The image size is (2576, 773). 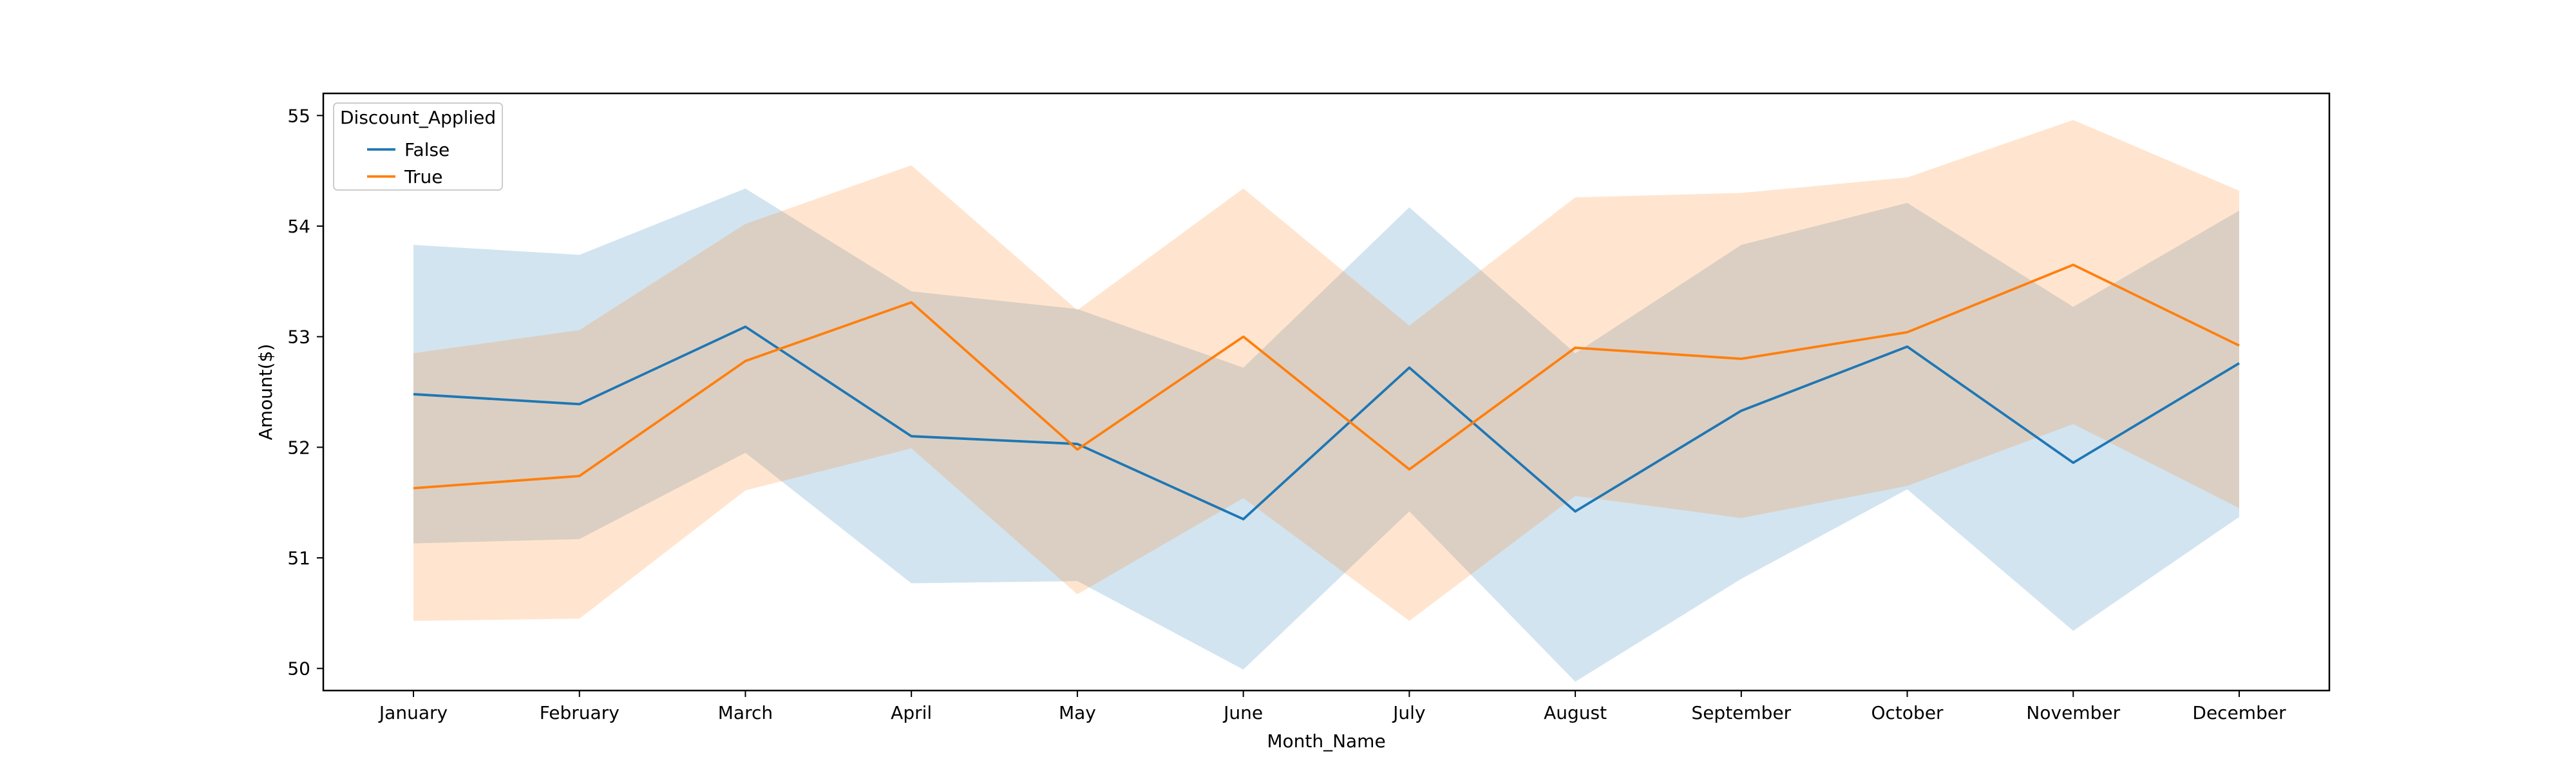 What do you see at coordinates (1741, 712) in the screenshot?
I see `x-tick-label: September` at bounding box center [1741, 712].